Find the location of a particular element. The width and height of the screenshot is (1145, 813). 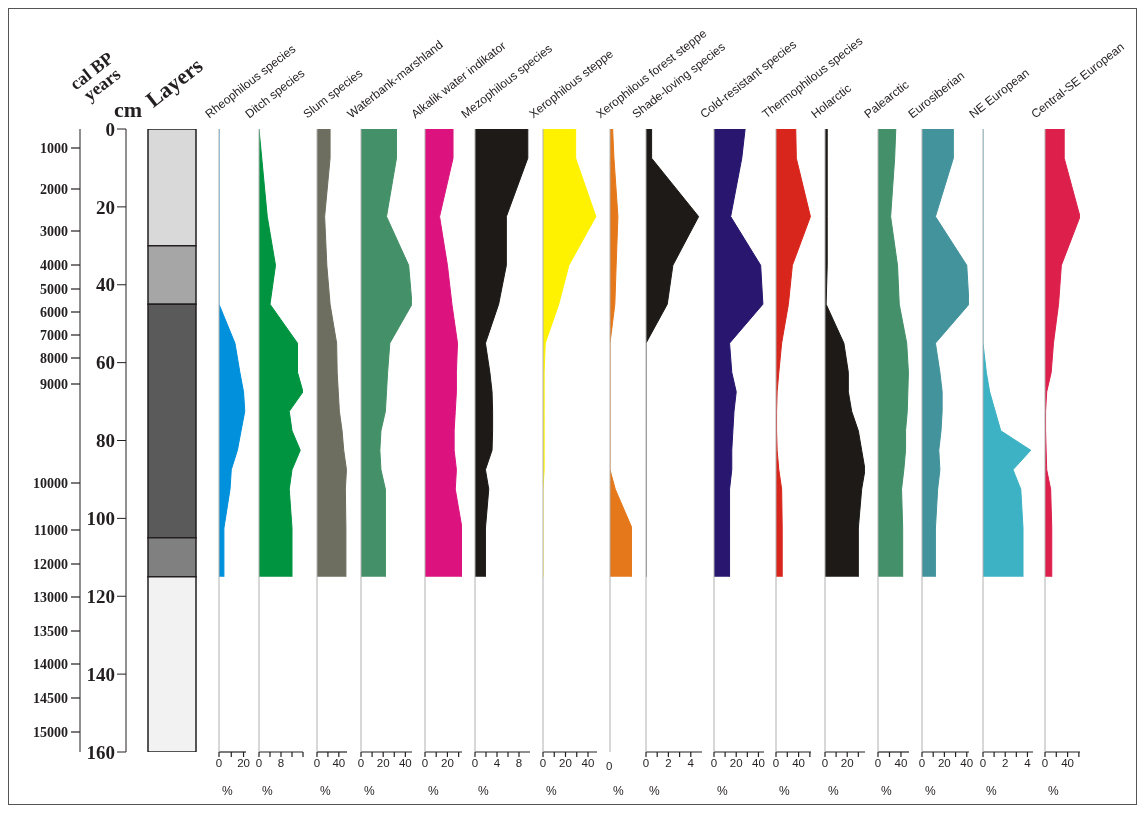

text: 7000 is located at coordinates (54, 335).